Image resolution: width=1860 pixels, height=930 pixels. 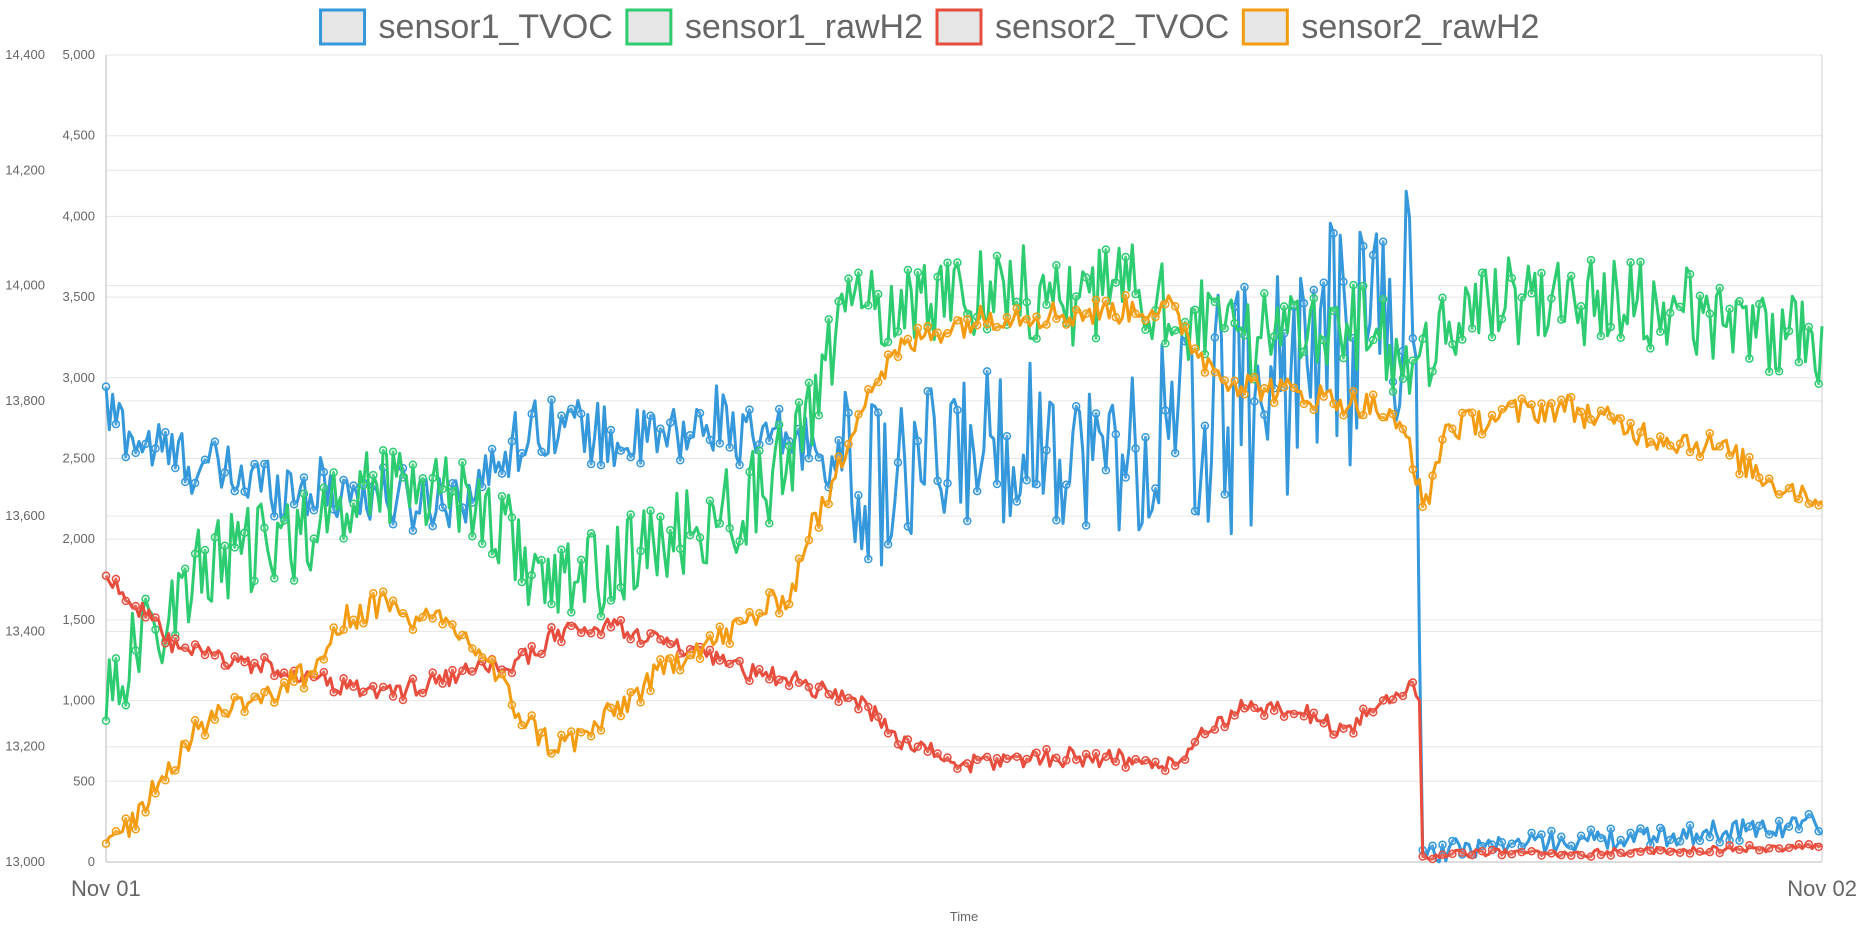 I want to click on y-right-tick-5: 2,500, so click(x=78, y=458).